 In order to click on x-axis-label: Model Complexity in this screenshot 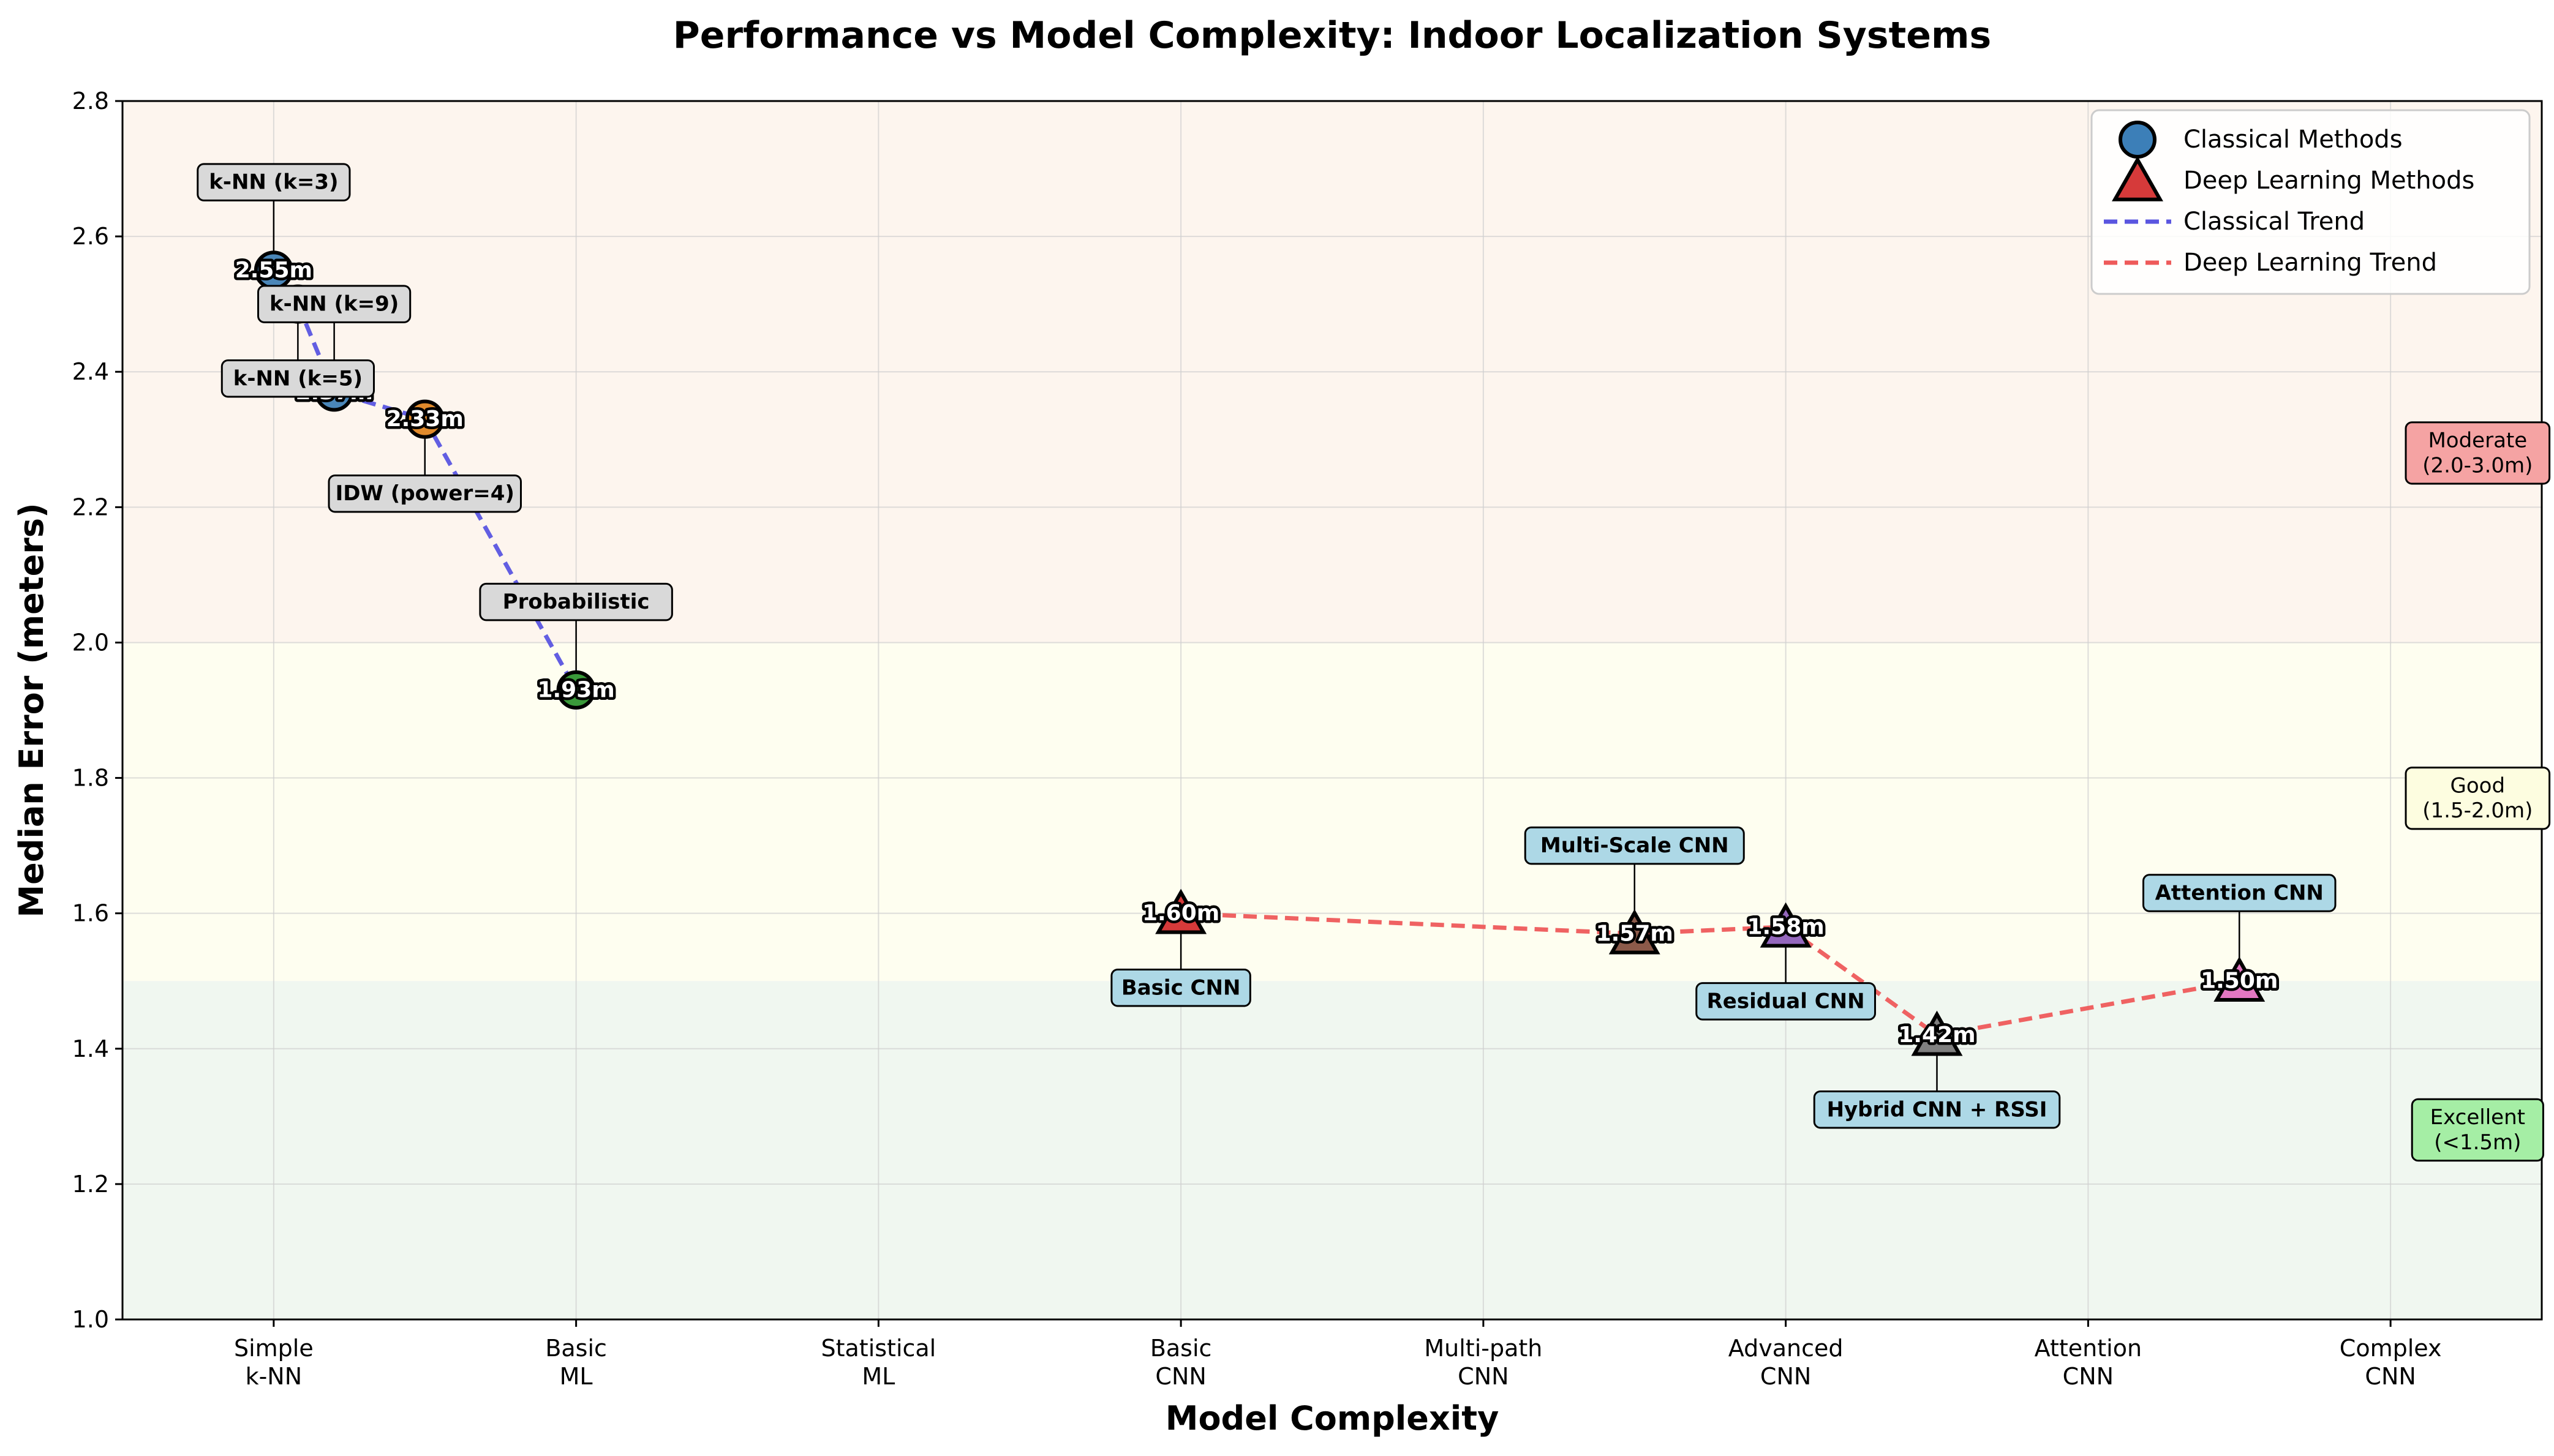, I will do `click(1332, 1418)`.